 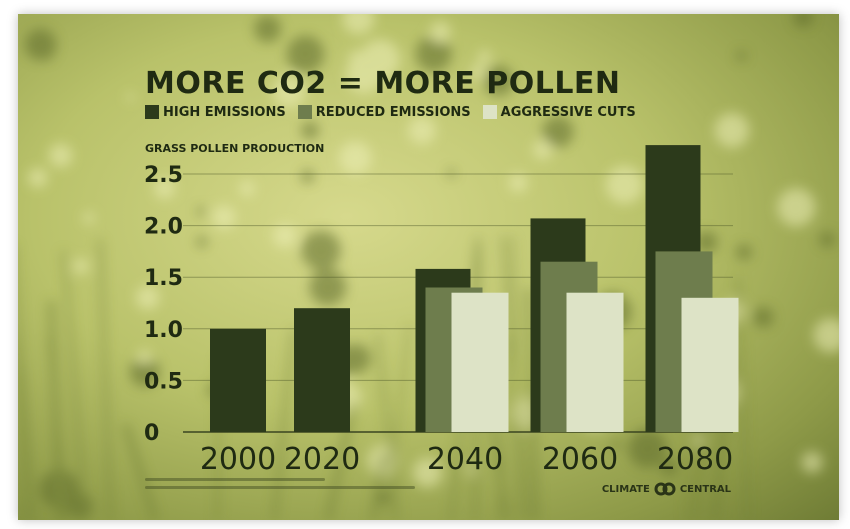 I want to click on y-tick-label: 0.5, so click(x=163, y=381).